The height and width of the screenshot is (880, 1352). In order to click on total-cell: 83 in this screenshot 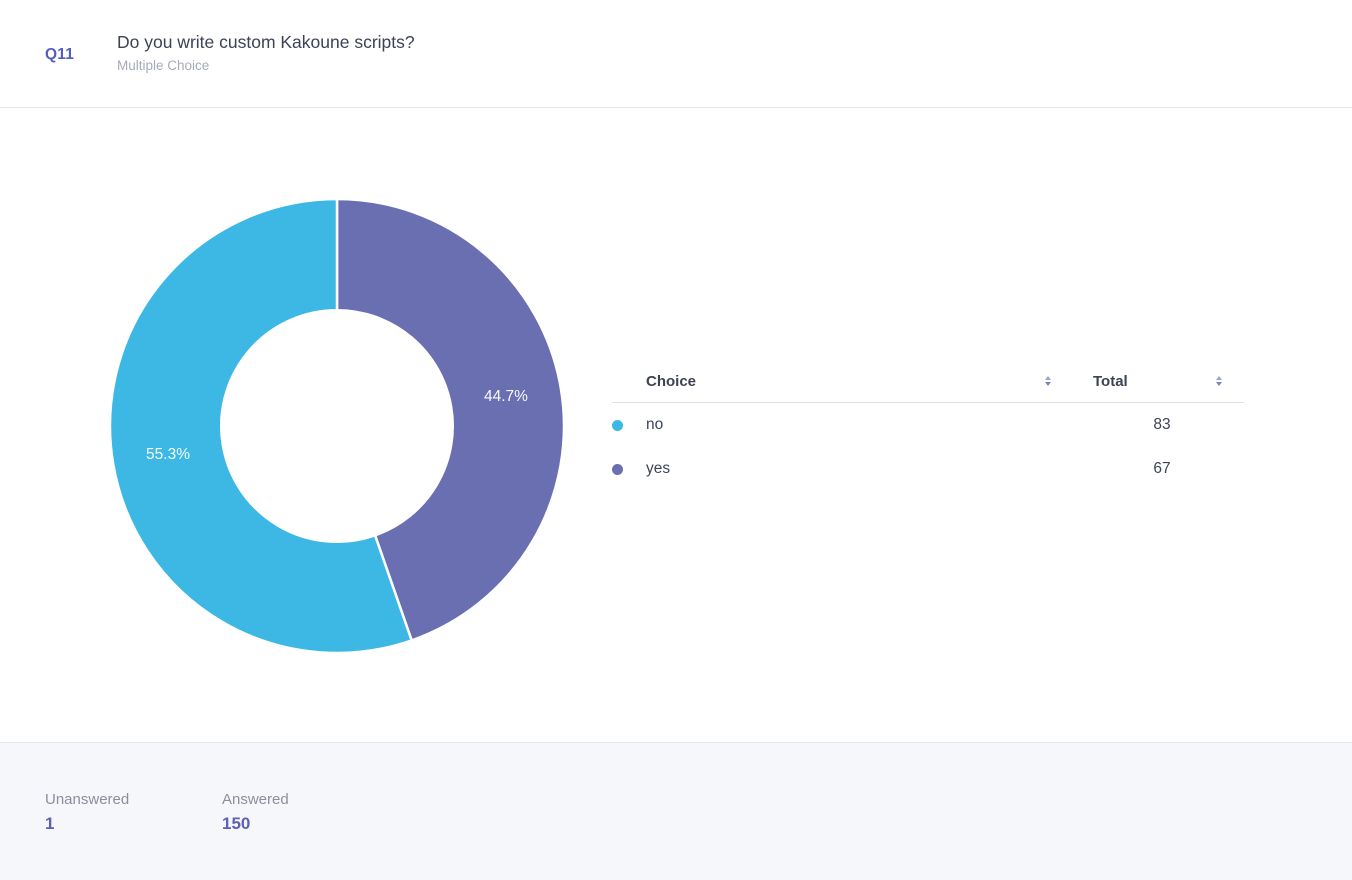, I will do `click(1162, 424)`.